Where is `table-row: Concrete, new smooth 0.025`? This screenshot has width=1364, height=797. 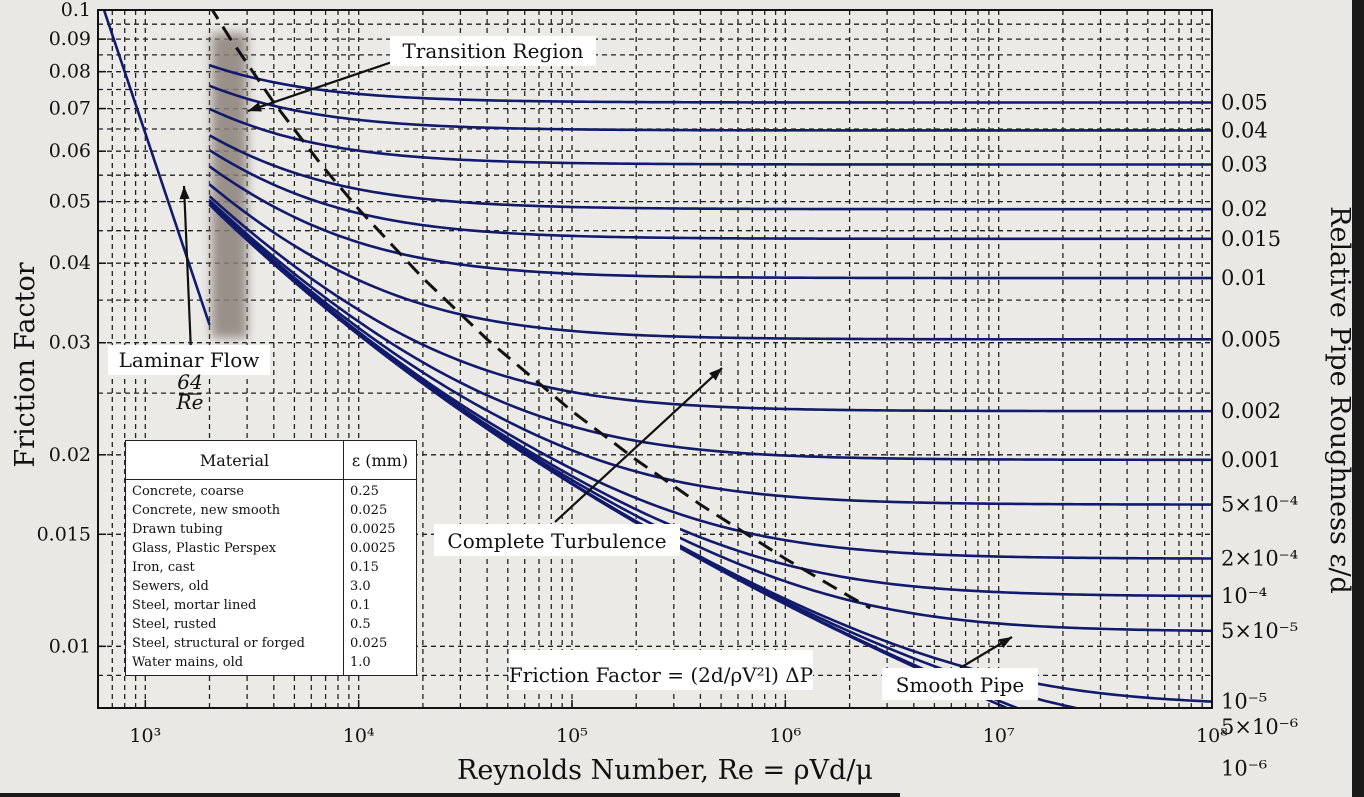
table-row: Concrete, new smooth 0.025 is located at coordinates (271, 511).